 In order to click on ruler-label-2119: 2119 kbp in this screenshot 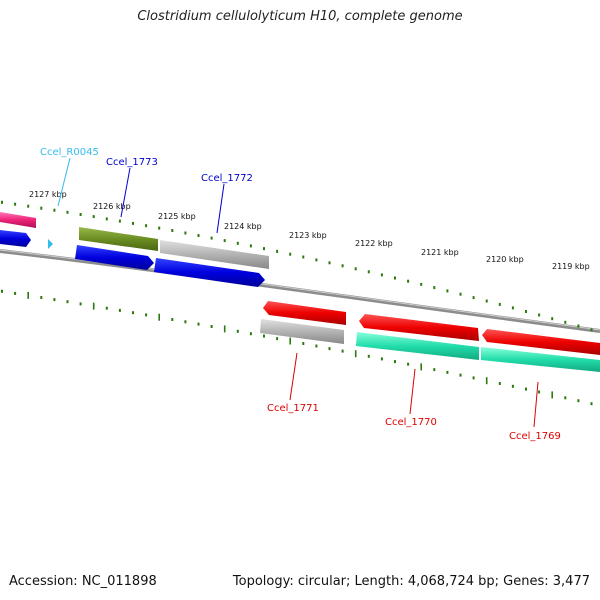, I will do `click(571, 266)`.